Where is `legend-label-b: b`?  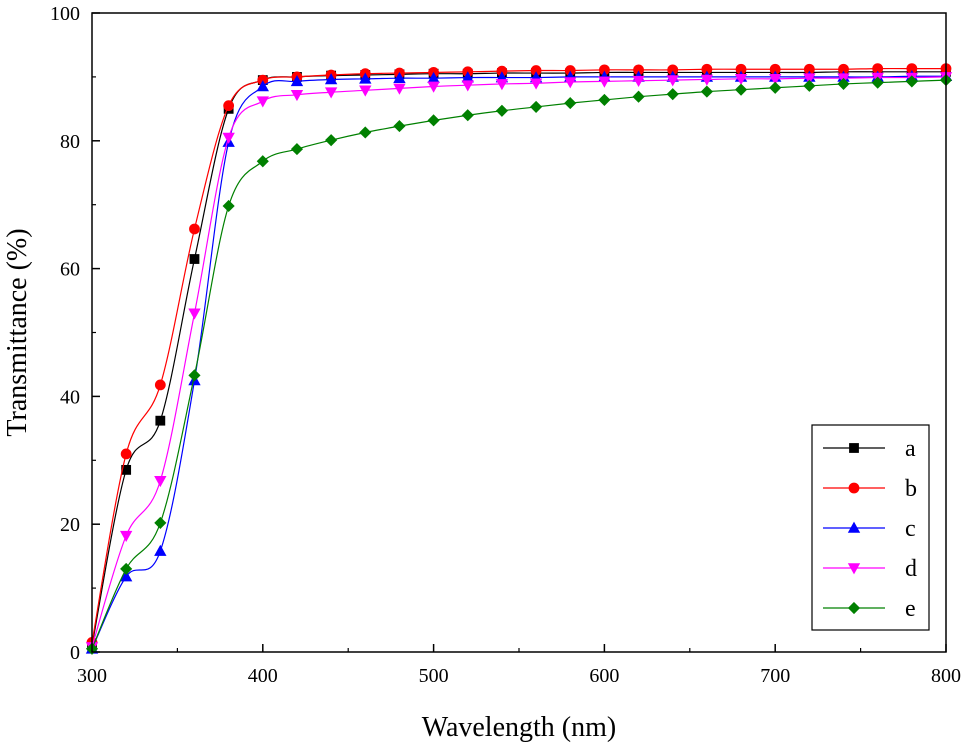 legend-label-b: b is located at coordinates (911, 489).